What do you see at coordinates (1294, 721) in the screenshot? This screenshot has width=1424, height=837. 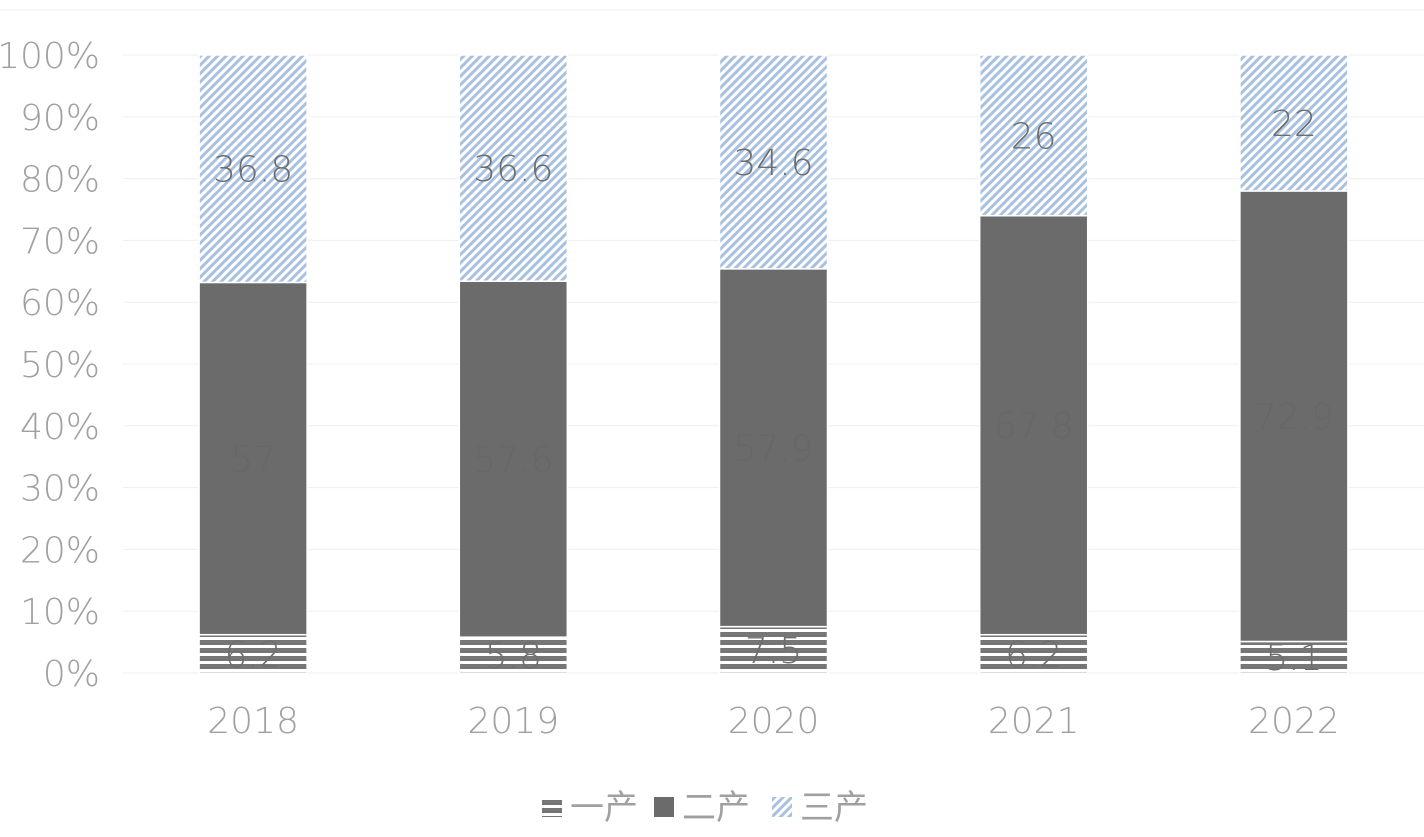 I see `x-tick-label: 2022` at bounding box center [1294, 721].